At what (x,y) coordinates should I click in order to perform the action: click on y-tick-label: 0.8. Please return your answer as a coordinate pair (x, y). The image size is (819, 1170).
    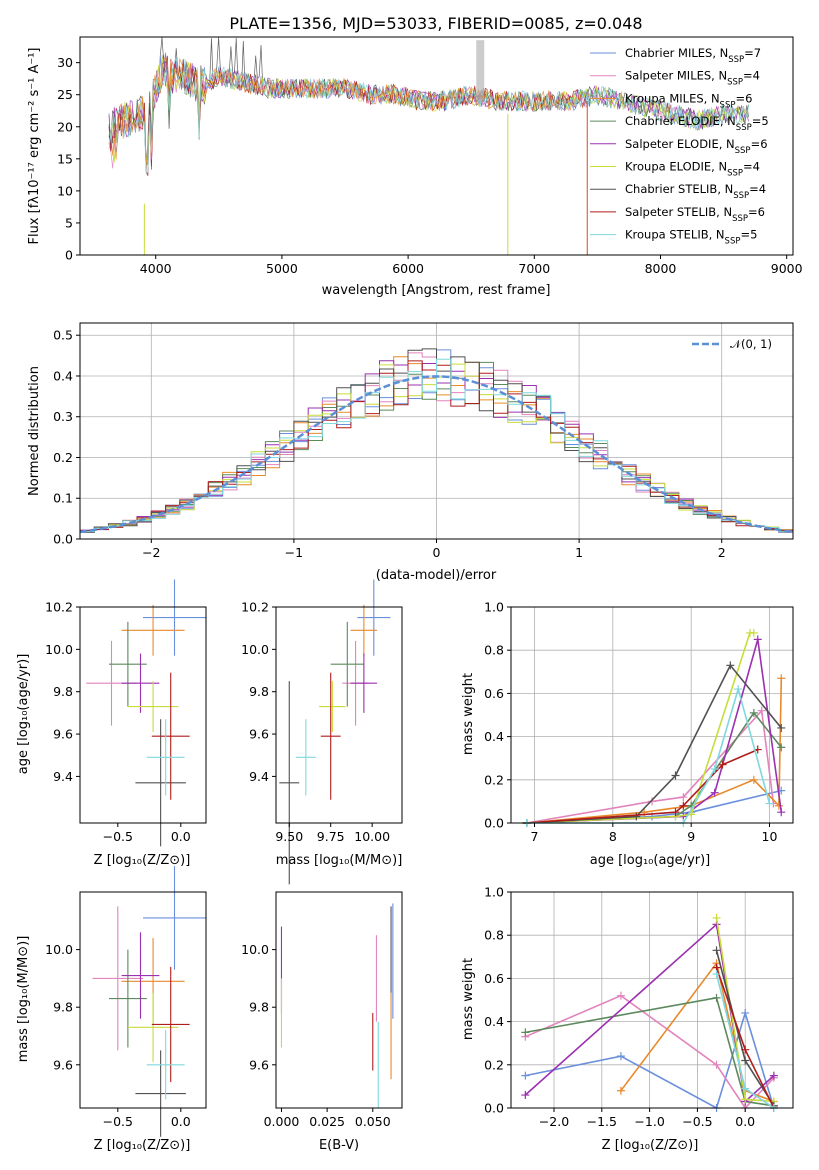
    Looking at the image, I should click on (494, 935).